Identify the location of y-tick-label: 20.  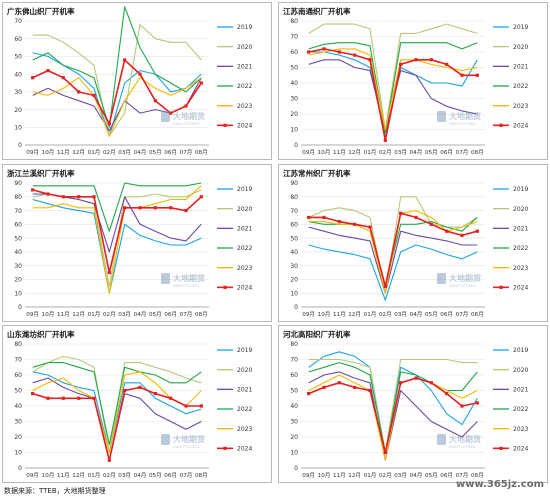
(18, 280).